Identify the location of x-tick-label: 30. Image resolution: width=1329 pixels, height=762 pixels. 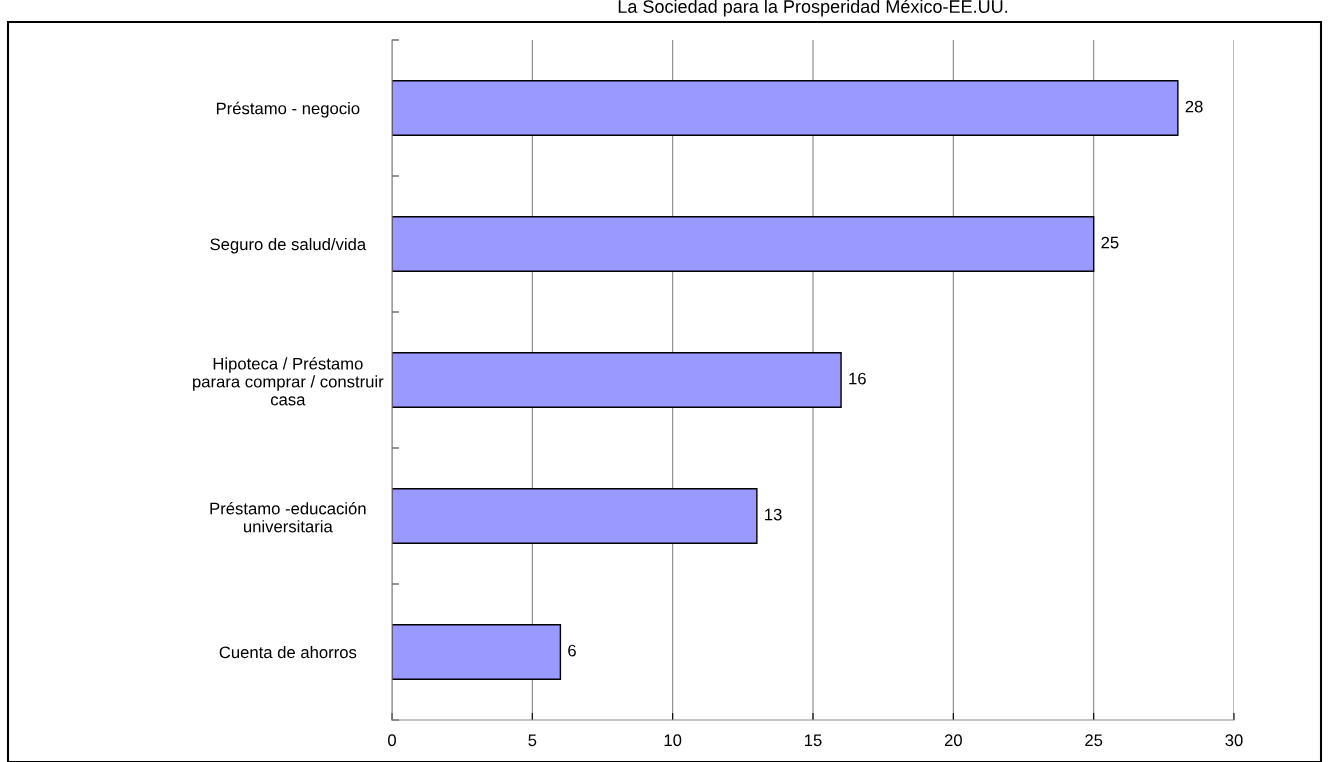
(1234, 740).